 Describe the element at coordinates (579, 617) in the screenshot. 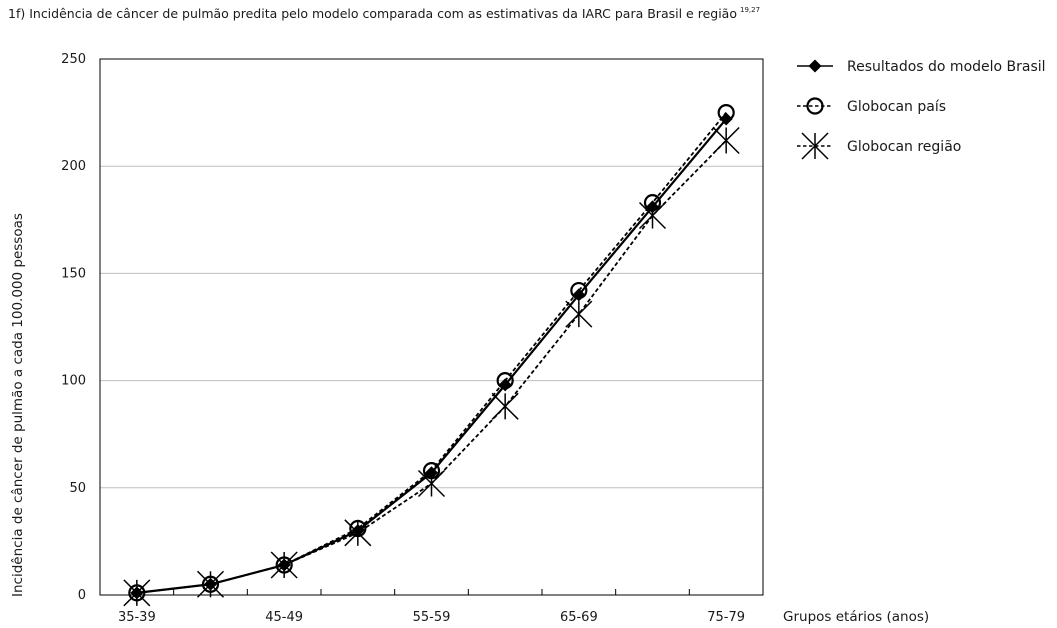

I see `x-tick-label: 65-69` at that location.